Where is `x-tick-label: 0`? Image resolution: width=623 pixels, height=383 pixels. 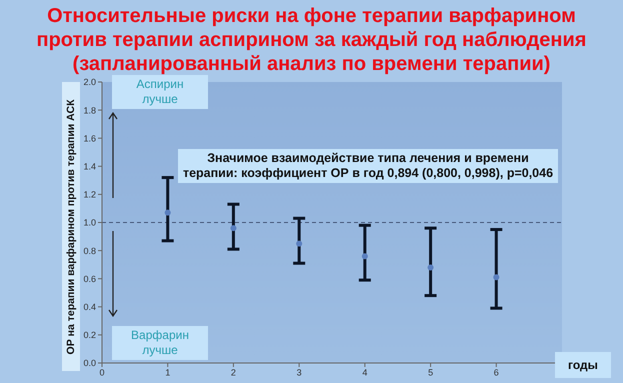
x-tick-label: 0 is located at coordinates (102, 372).